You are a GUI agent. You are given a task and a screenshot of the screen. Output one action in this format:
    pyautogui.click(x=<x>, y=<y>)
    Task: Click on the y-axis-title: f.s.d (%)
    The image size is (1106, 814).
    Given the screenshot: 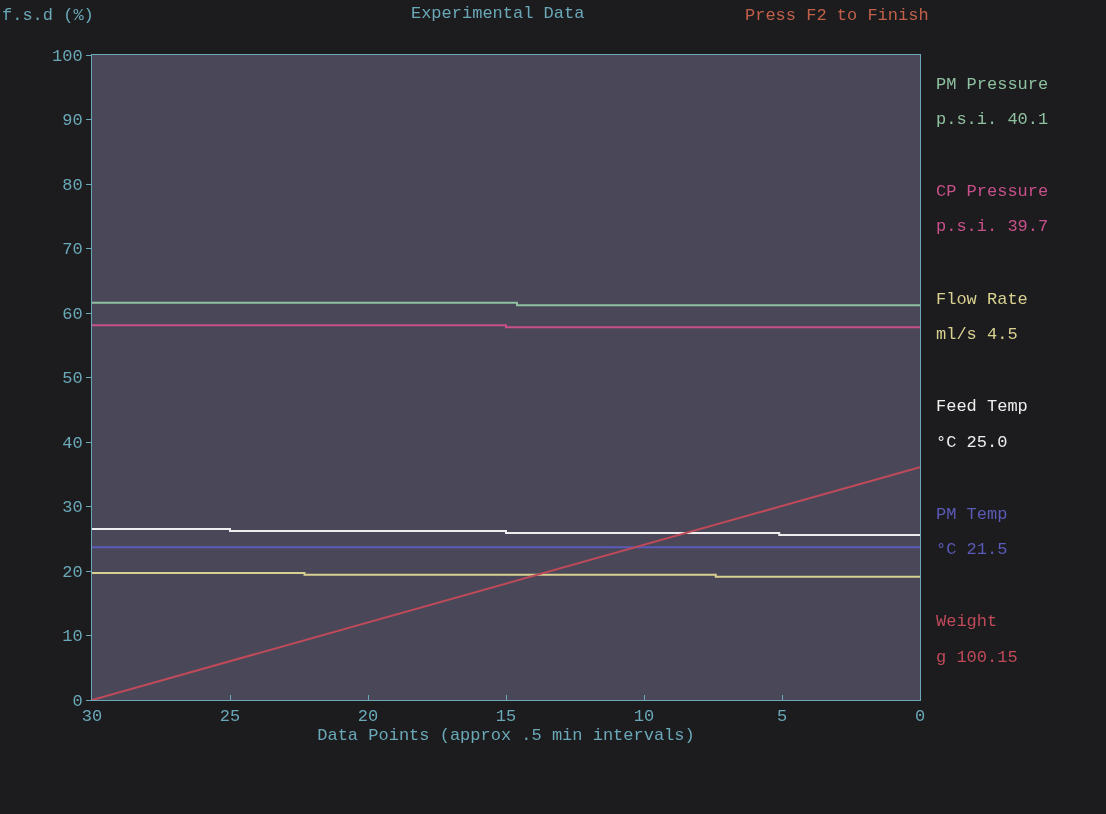 What is the action you would take?
    pyautogui.click(x=48, y=15)
    